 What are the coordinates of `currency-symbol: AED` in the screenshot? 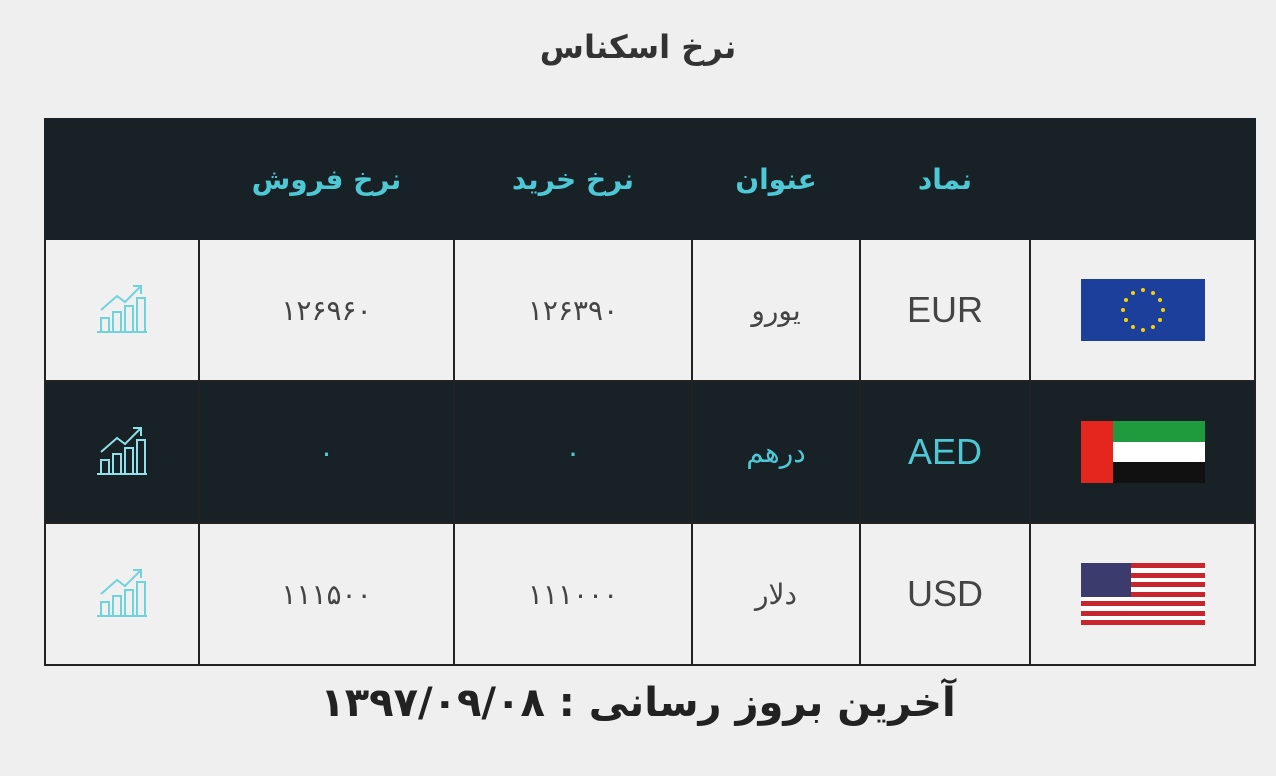 It's located at (945, 452).